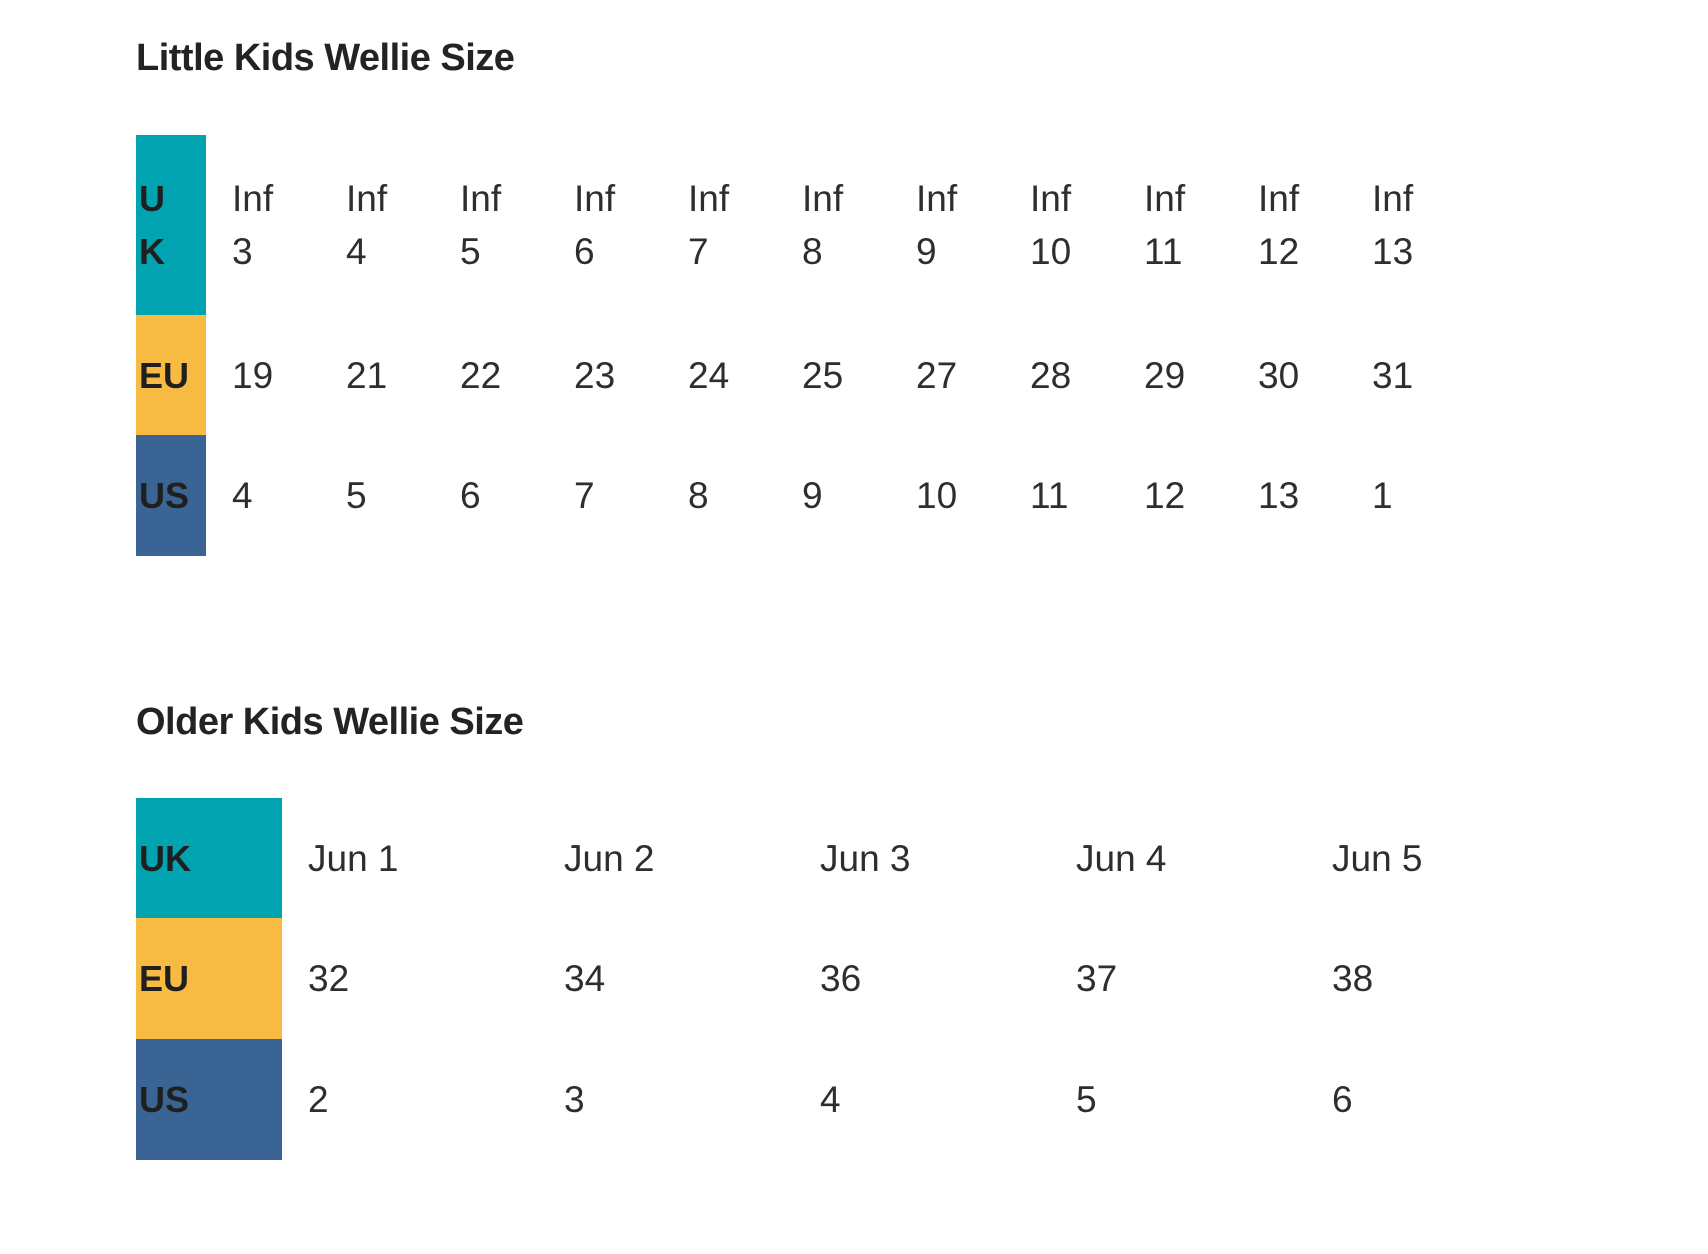 This screenshot has width=1708, height=1254. What do you see at coordinates (1377, 858) in the screenshot?
I see `size-value: Jun 5` at bounding box center [1377, 858].